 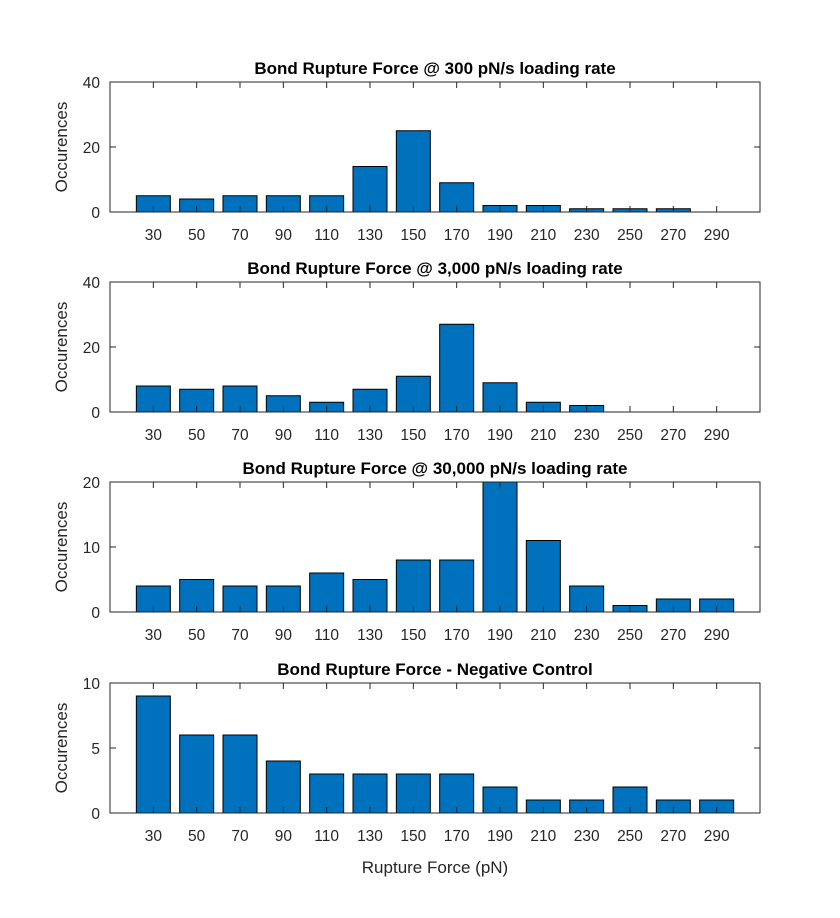 I want to click on axes-box, so click(x=435, y=147).